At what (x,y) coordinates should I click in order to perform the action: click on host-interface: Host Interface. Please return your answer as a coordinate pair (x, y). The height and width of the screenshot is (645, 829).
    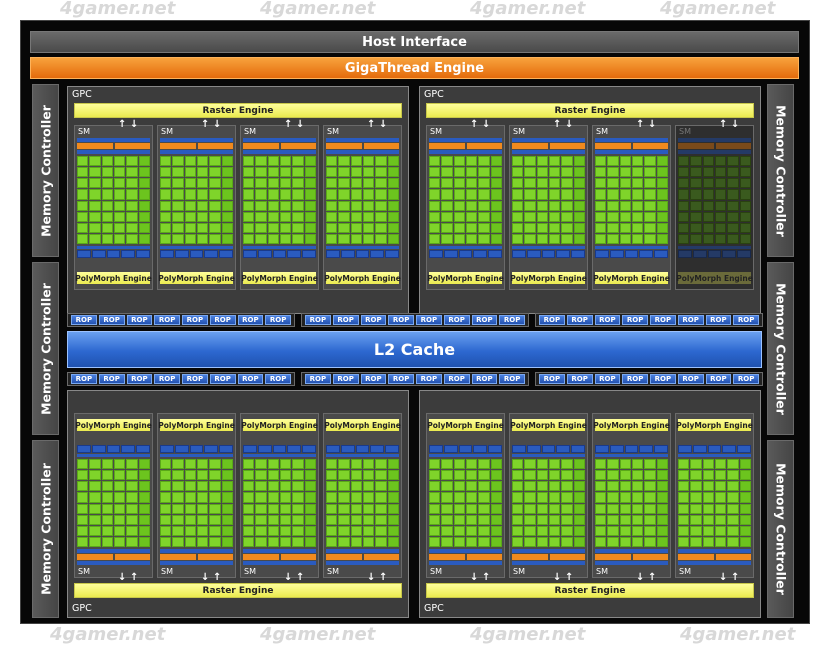
    Looking at the image, I should click on (414, 42).